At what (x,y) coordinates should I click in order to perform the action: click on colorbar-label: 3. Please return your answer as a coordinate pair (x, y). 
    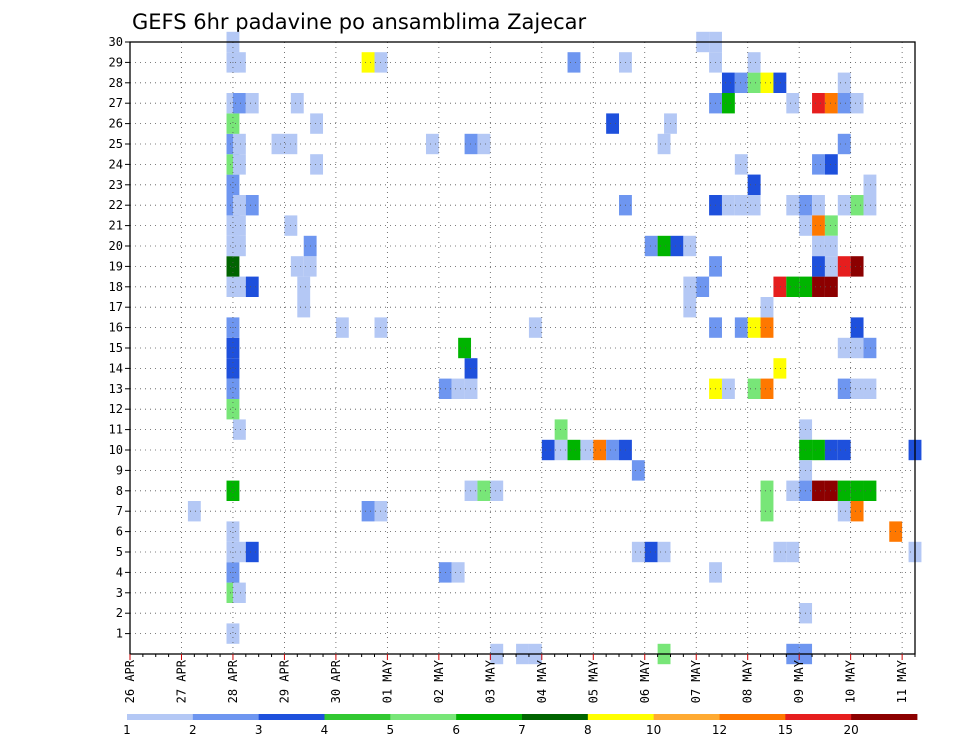
    Looking at the image, I should click on (259, 730).